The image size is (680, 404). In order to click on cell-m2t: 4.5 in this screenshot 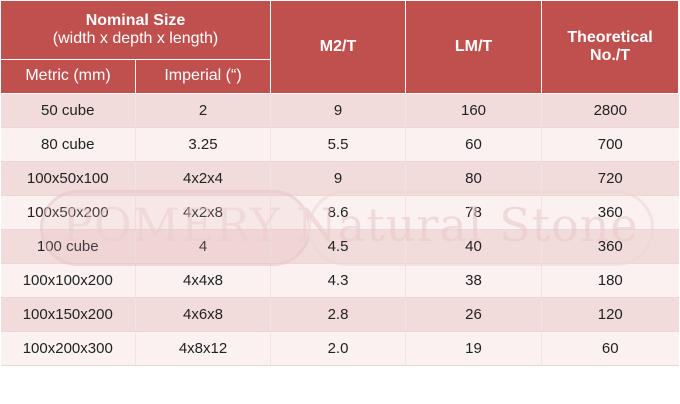, I will do `click(338, 246)`.